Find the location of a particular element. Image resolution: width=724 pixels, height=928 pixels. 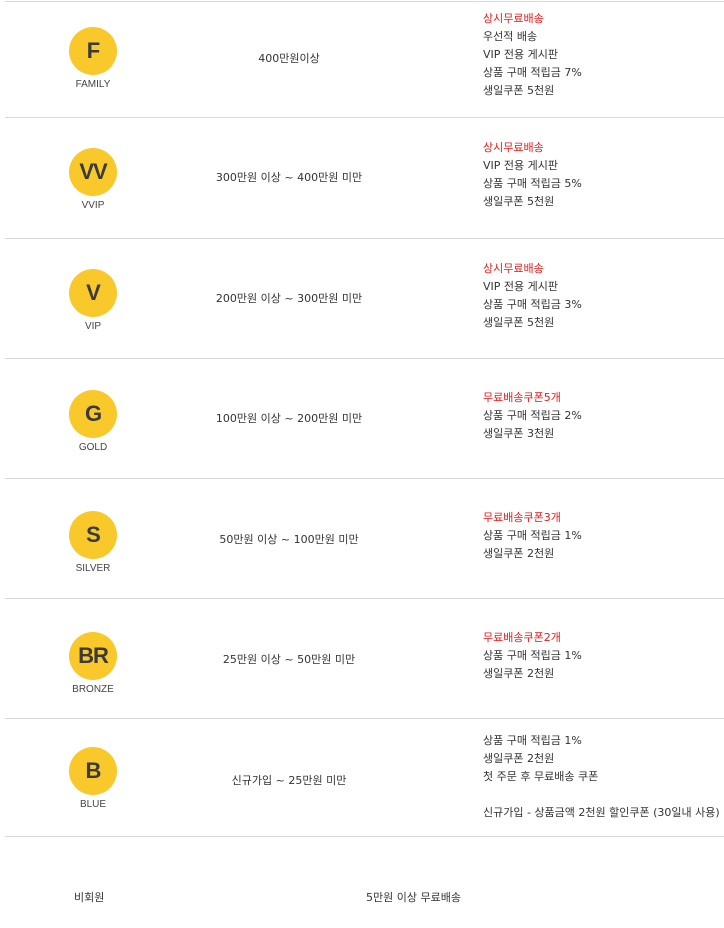

purchase-condition: 200만원 이상 ~ 300만원 미만 is located at coordinates (289, 298).